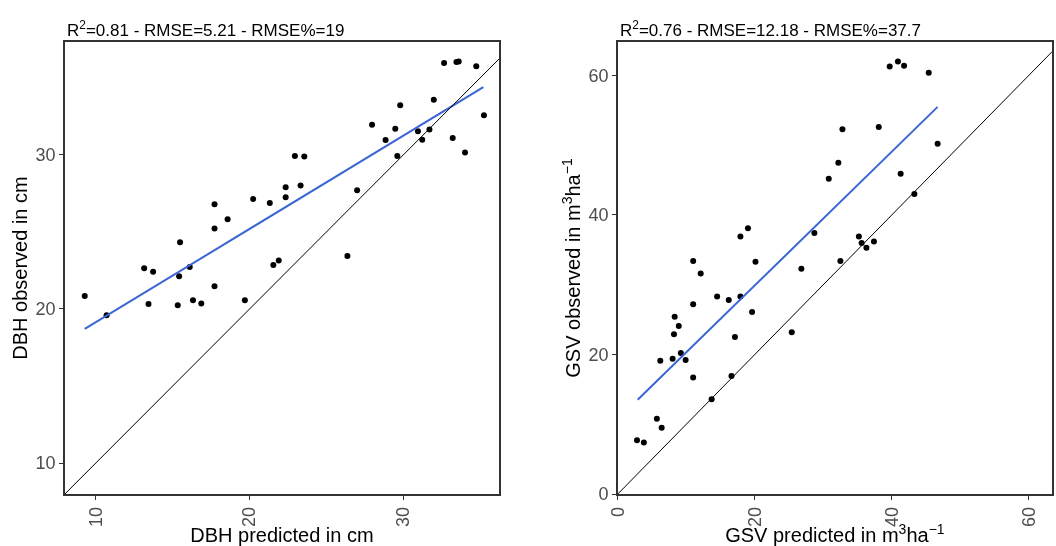 This screenshot has height=546, width=1056. Describe the element at coordinates (598, 75) in the screenshot. I see `y-tick-label: 60` at that location.